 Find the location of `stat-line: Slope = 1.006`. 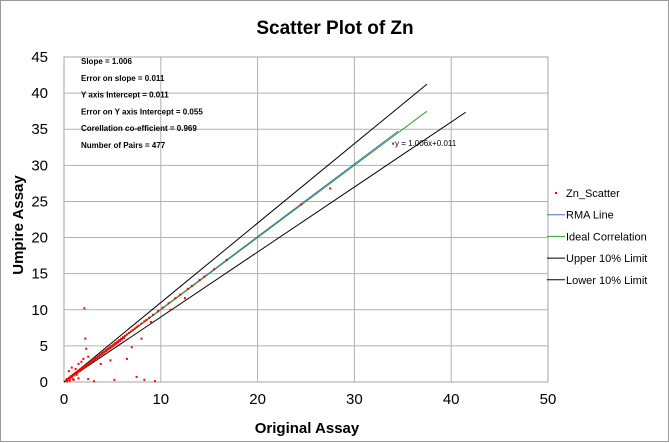

stat-line: Slope = 1.006 is located at coordinates (106, 61).